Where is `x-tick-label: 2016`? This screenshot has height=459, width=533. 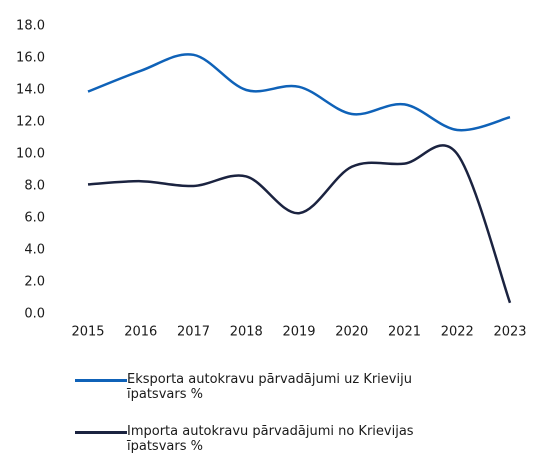
x-tick-label: 2016 is located at coordinates (140, 332).